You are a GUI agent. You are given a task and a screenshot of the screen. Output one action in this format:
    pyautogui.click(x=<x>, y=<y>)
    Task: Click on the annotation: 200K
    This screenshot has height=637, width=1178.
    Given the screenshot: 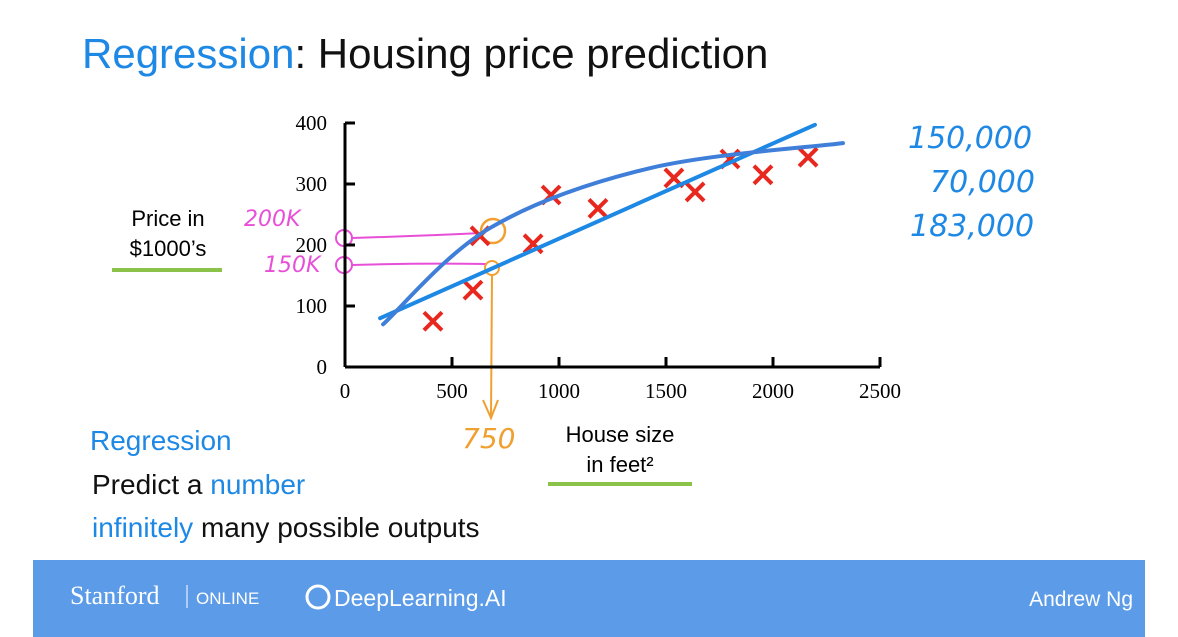 What is the action you would take?
    pyautogui.click(x=273, y=219)
    